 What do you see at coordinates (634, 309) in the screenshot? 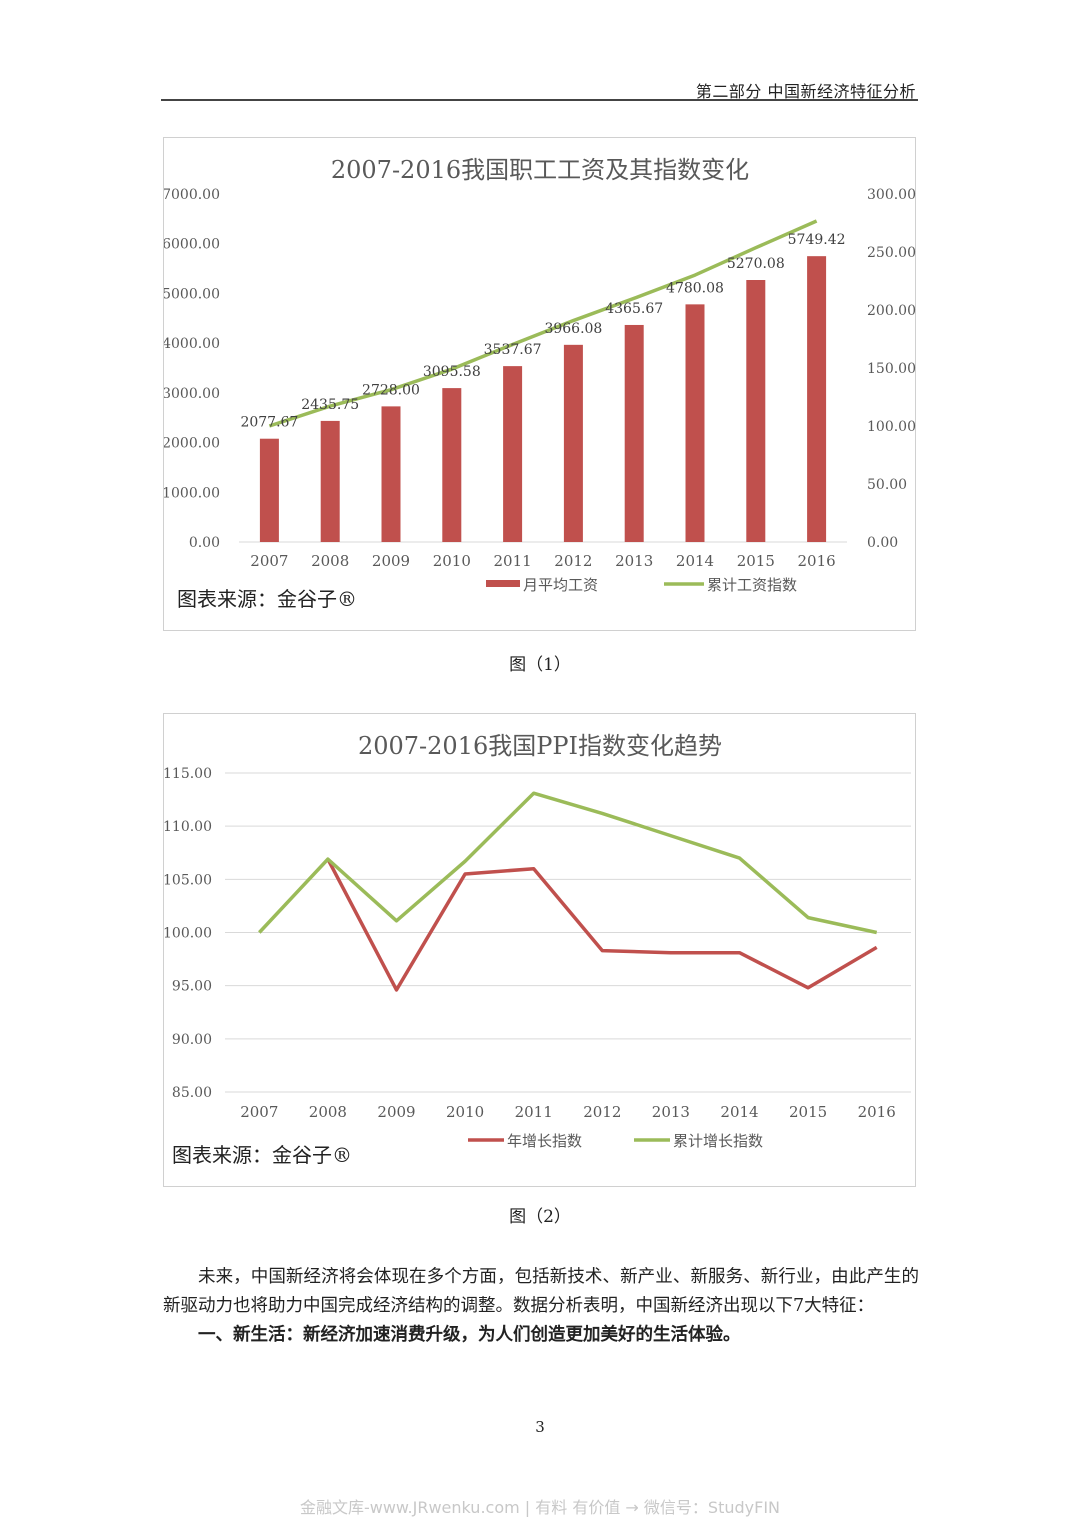
I see `data-label: 4365.67` at bounding box center [634, 309].